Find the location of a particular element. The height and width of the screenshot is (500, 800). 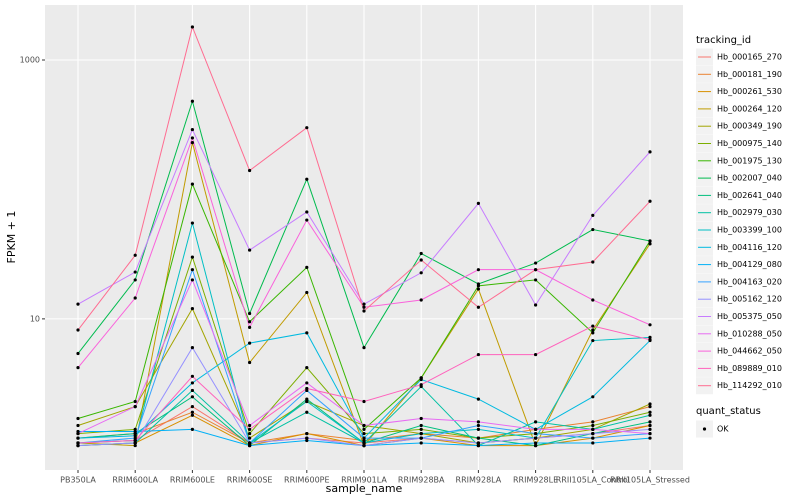

x-tick-label: RRIM901LA is located at coordinates (364, 480).